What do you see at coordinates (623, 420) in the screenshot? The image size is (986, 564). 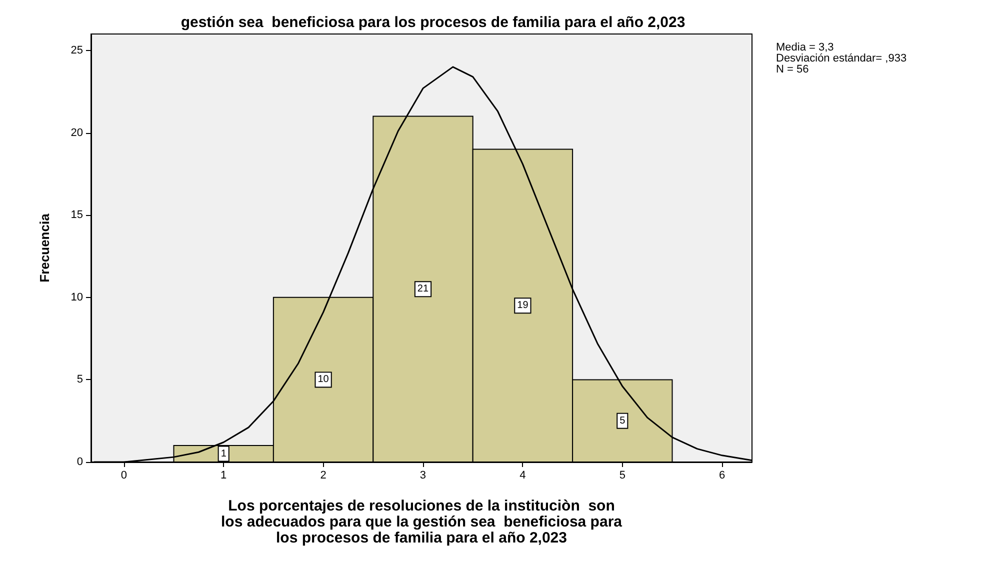 I see `data-label: 5` at bounding box center [623, 420].